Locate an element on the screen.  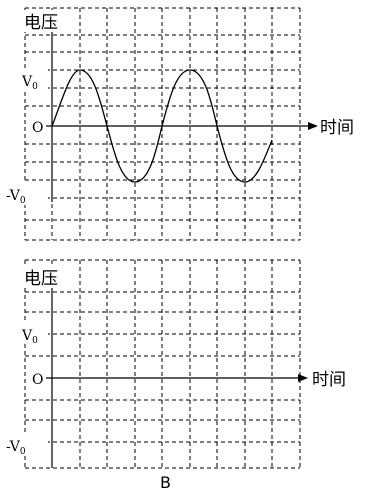
top-y-label-bg is located at coordinates (41, 21).